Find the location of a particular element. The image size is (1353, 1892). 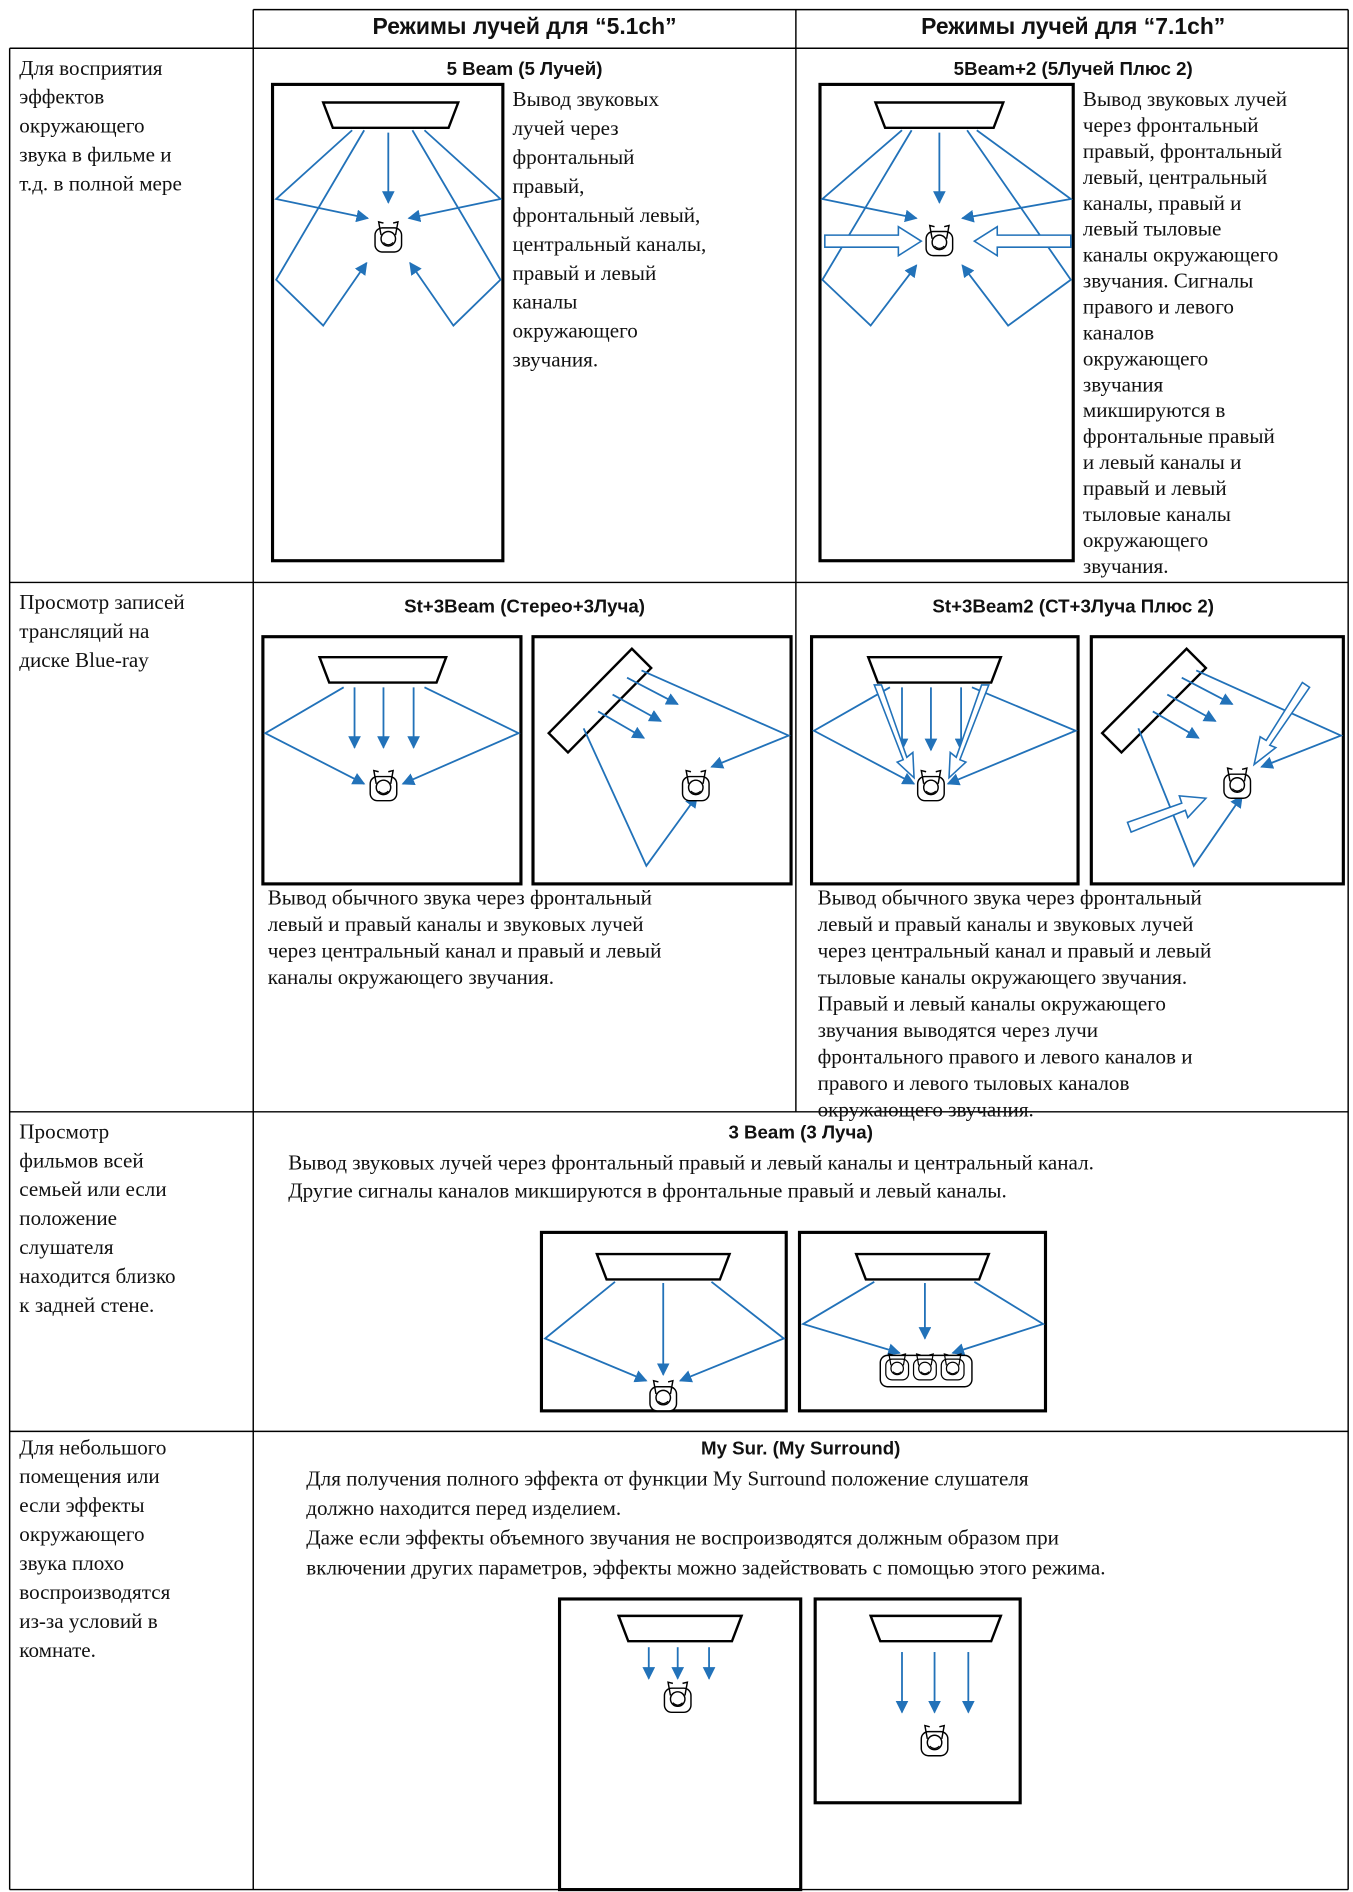

text-line: слушателя is located at coordinates (66, 1247).